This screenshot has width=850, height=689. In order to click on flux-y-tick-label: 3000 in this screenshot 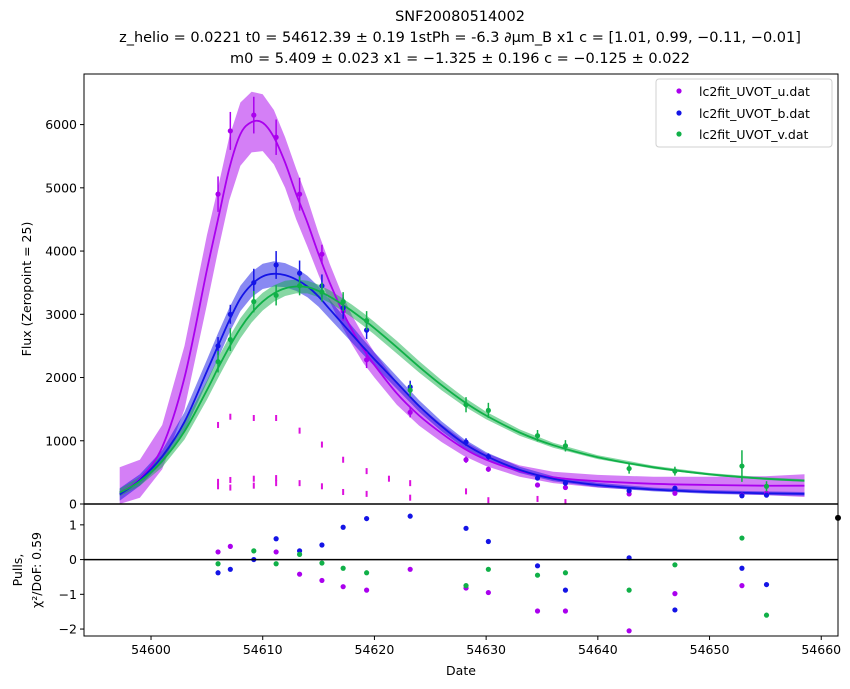, I will do `click(61, 314)`.